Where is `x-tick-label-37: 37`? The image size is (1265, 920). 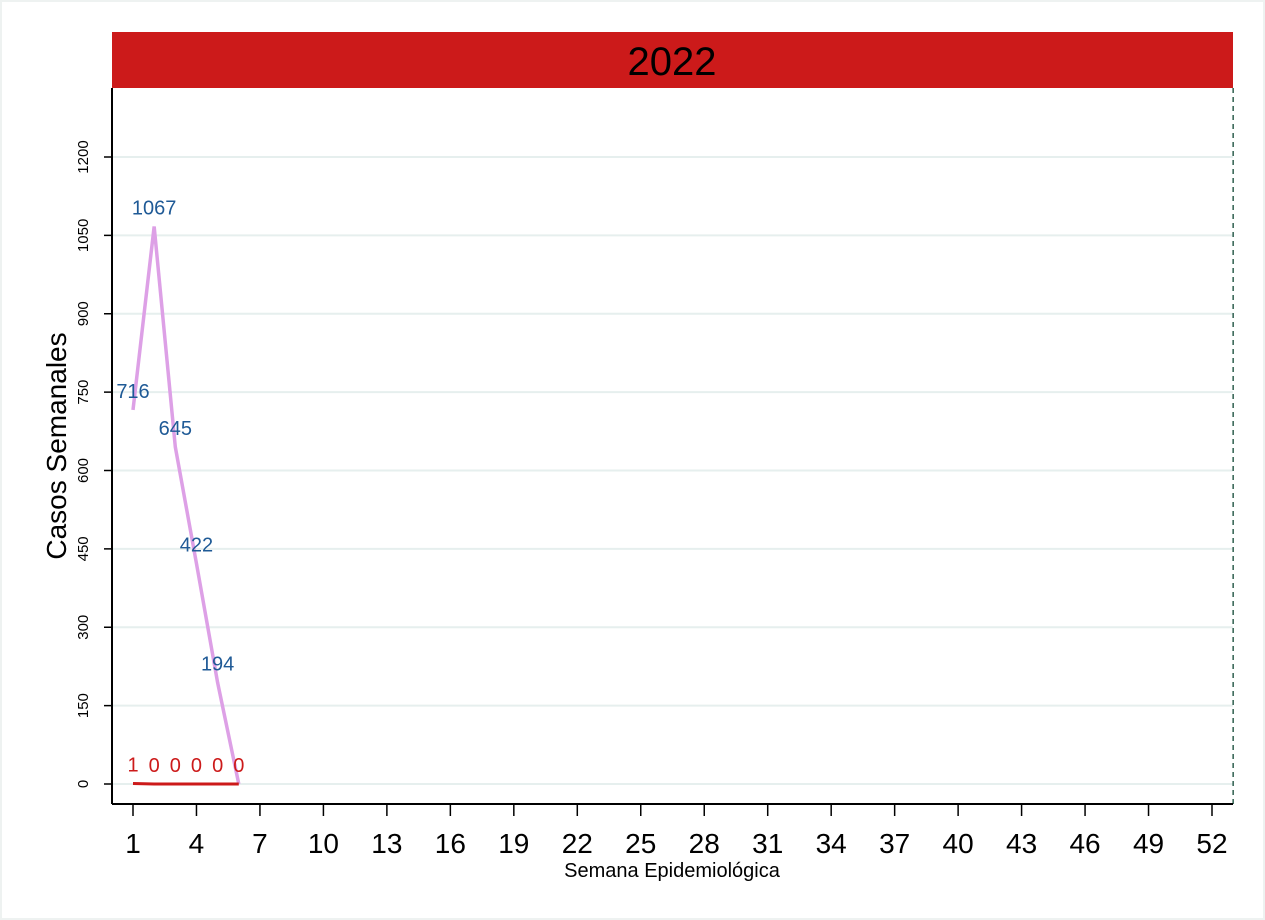 x-tick-label-37: 37 is located at coordinates (894, 843).